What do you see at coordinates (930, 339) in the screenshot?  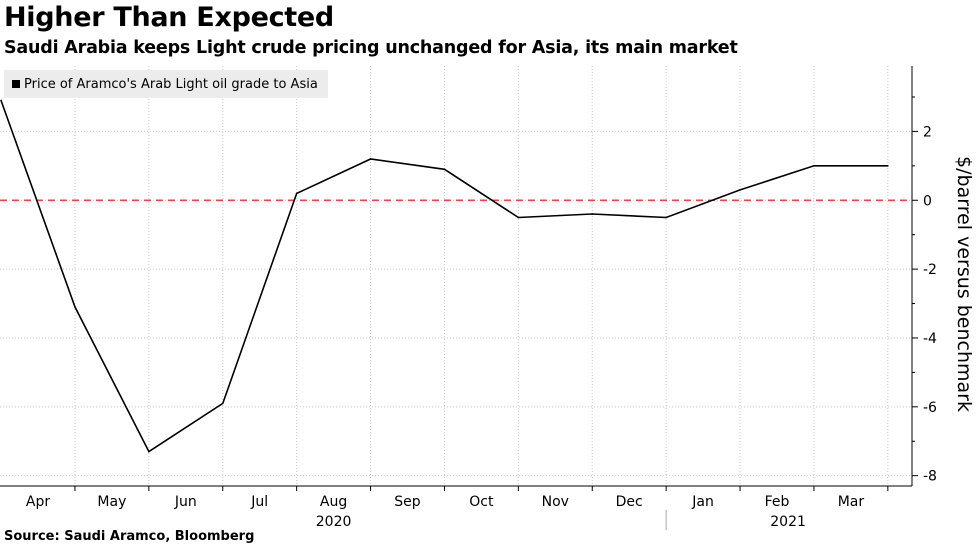 I see `y-tick-label: -4` at bounding box center [930, 339].